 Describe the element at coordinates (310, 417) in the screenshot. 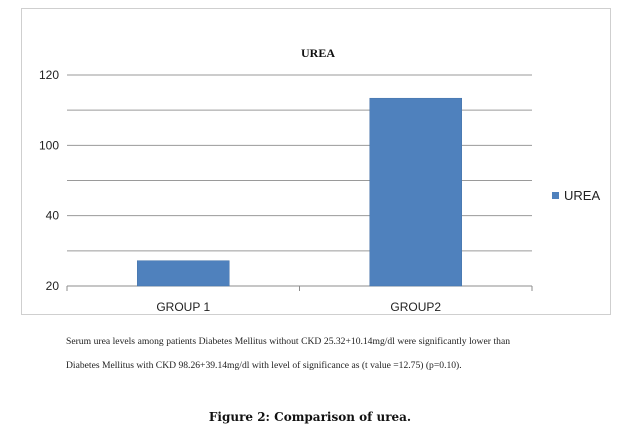

I see `figure-caption: Figure 2: Comparison of urea.` at that location.